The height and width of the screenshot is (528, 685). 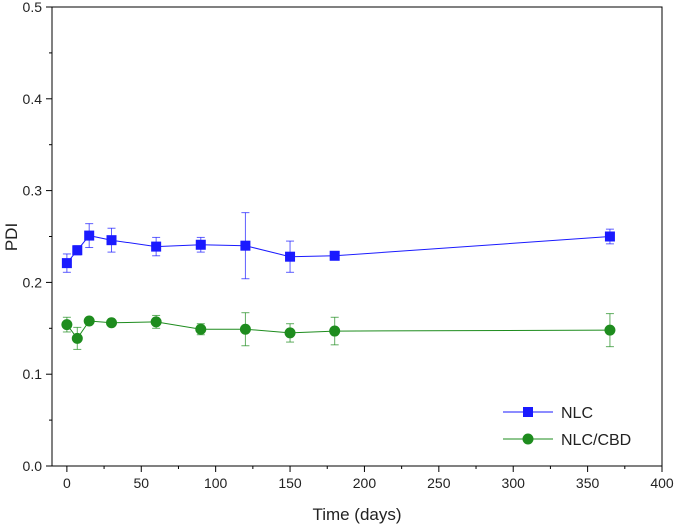 What do you see at coordinates (141, 483) in the screenshot?
I see `x-tick-label-1: 50` at bounding box center [141, 483].